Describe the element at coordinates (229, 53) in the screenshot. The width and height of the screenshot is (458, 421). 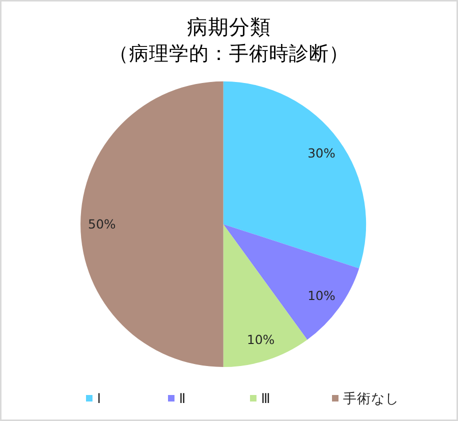
I see `chart-subtitle: （病理学的：手術時診断）` at that location.